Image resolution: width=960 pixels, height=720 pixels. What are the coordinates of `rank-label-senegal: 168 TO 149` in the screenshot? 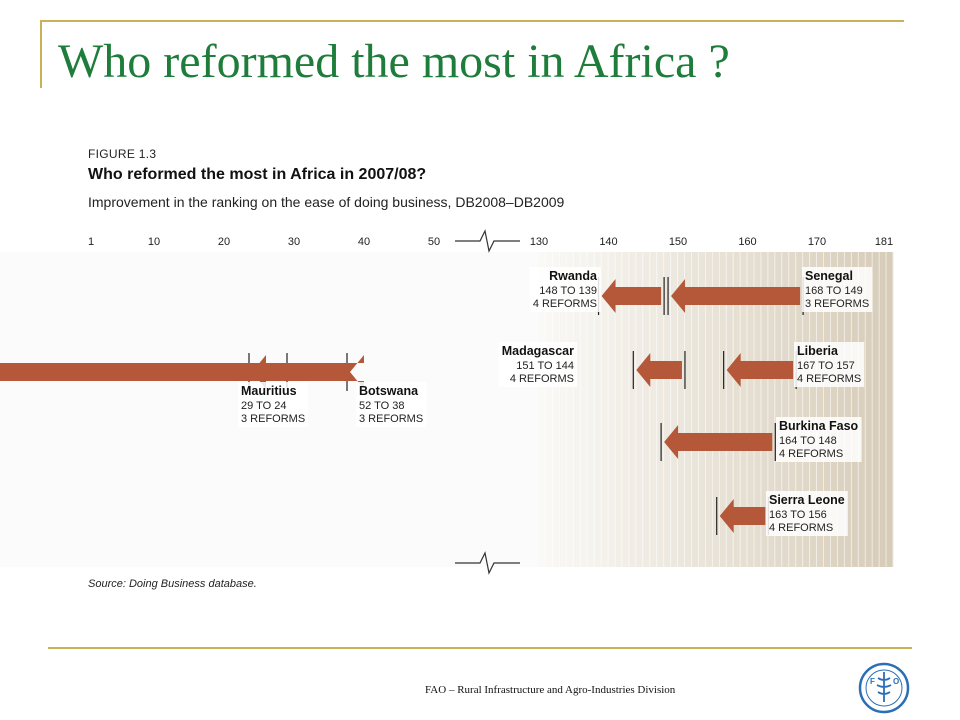 It's located at (834, 291).